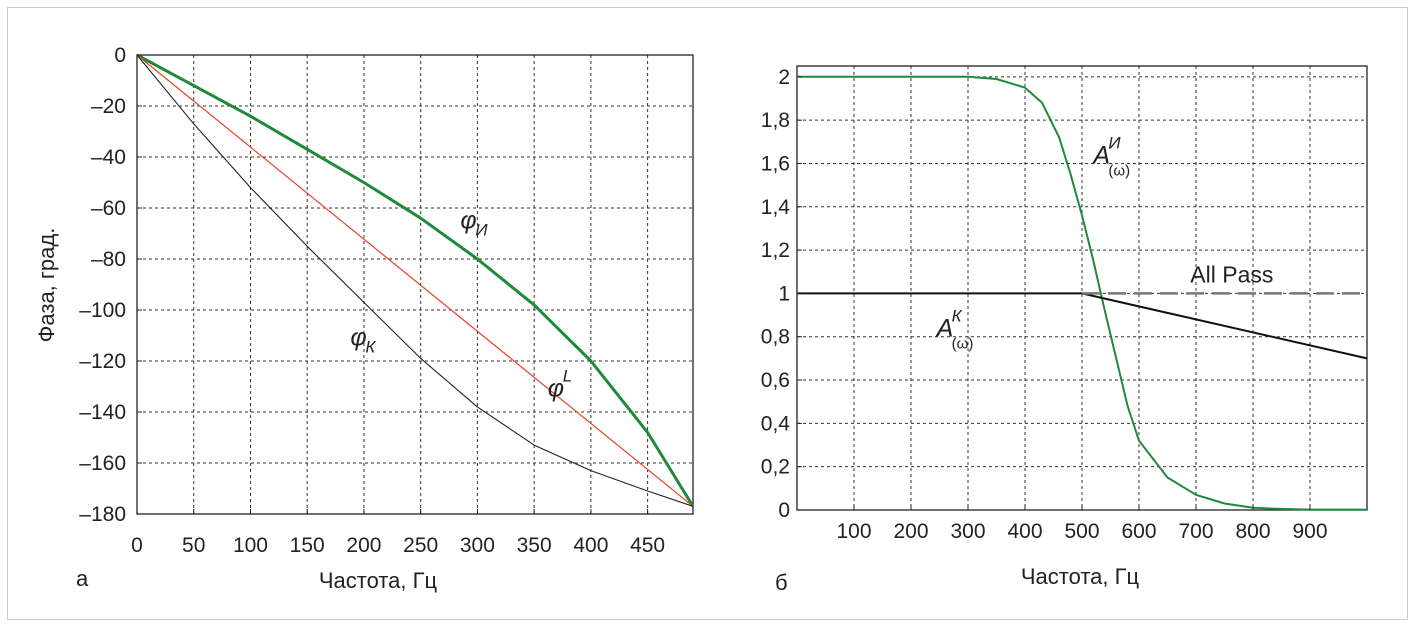  I want to click on annotation-phi-l-label: φL, so click(560, 385).